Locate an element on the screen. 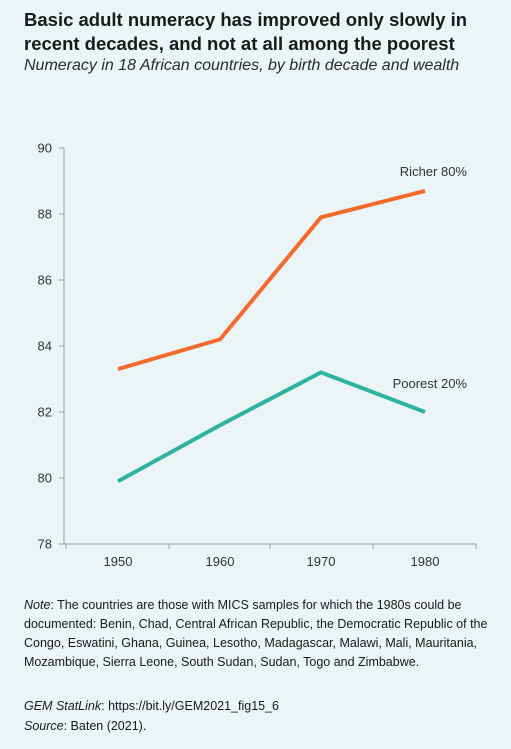 Image resolution: width=511 pixels, height=749 pixels. source: Source: Baten (2021). is located at coordinates (85, 726).